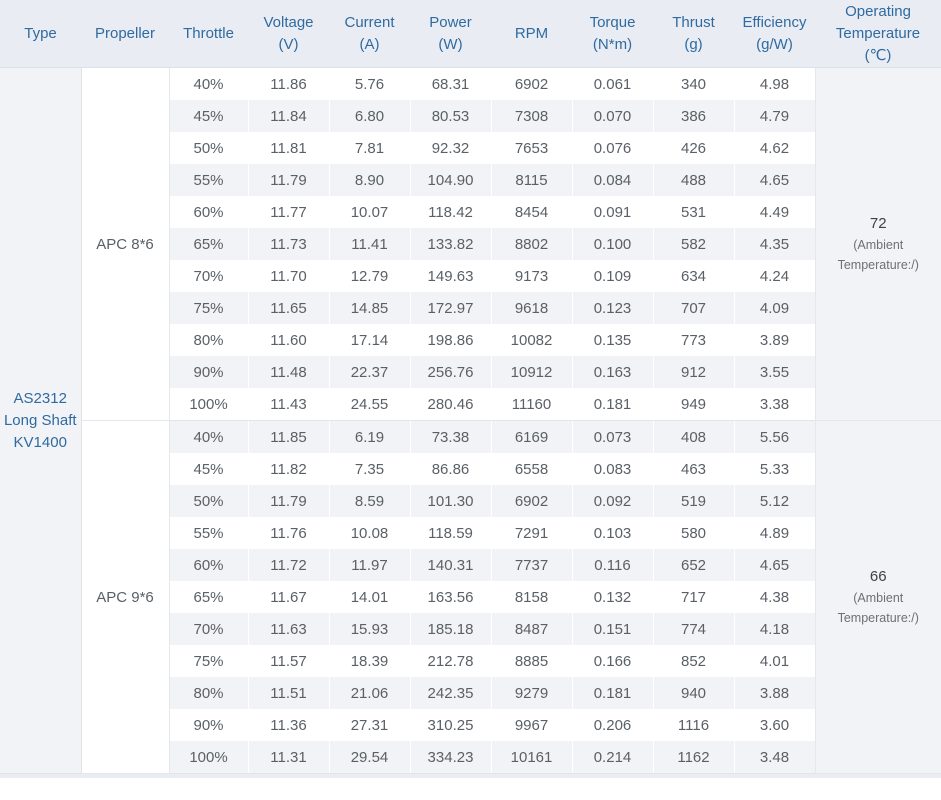 The width and height of the screenshot is (941, 800). I want to click on power-cell: 104.90, so click(450, 180).